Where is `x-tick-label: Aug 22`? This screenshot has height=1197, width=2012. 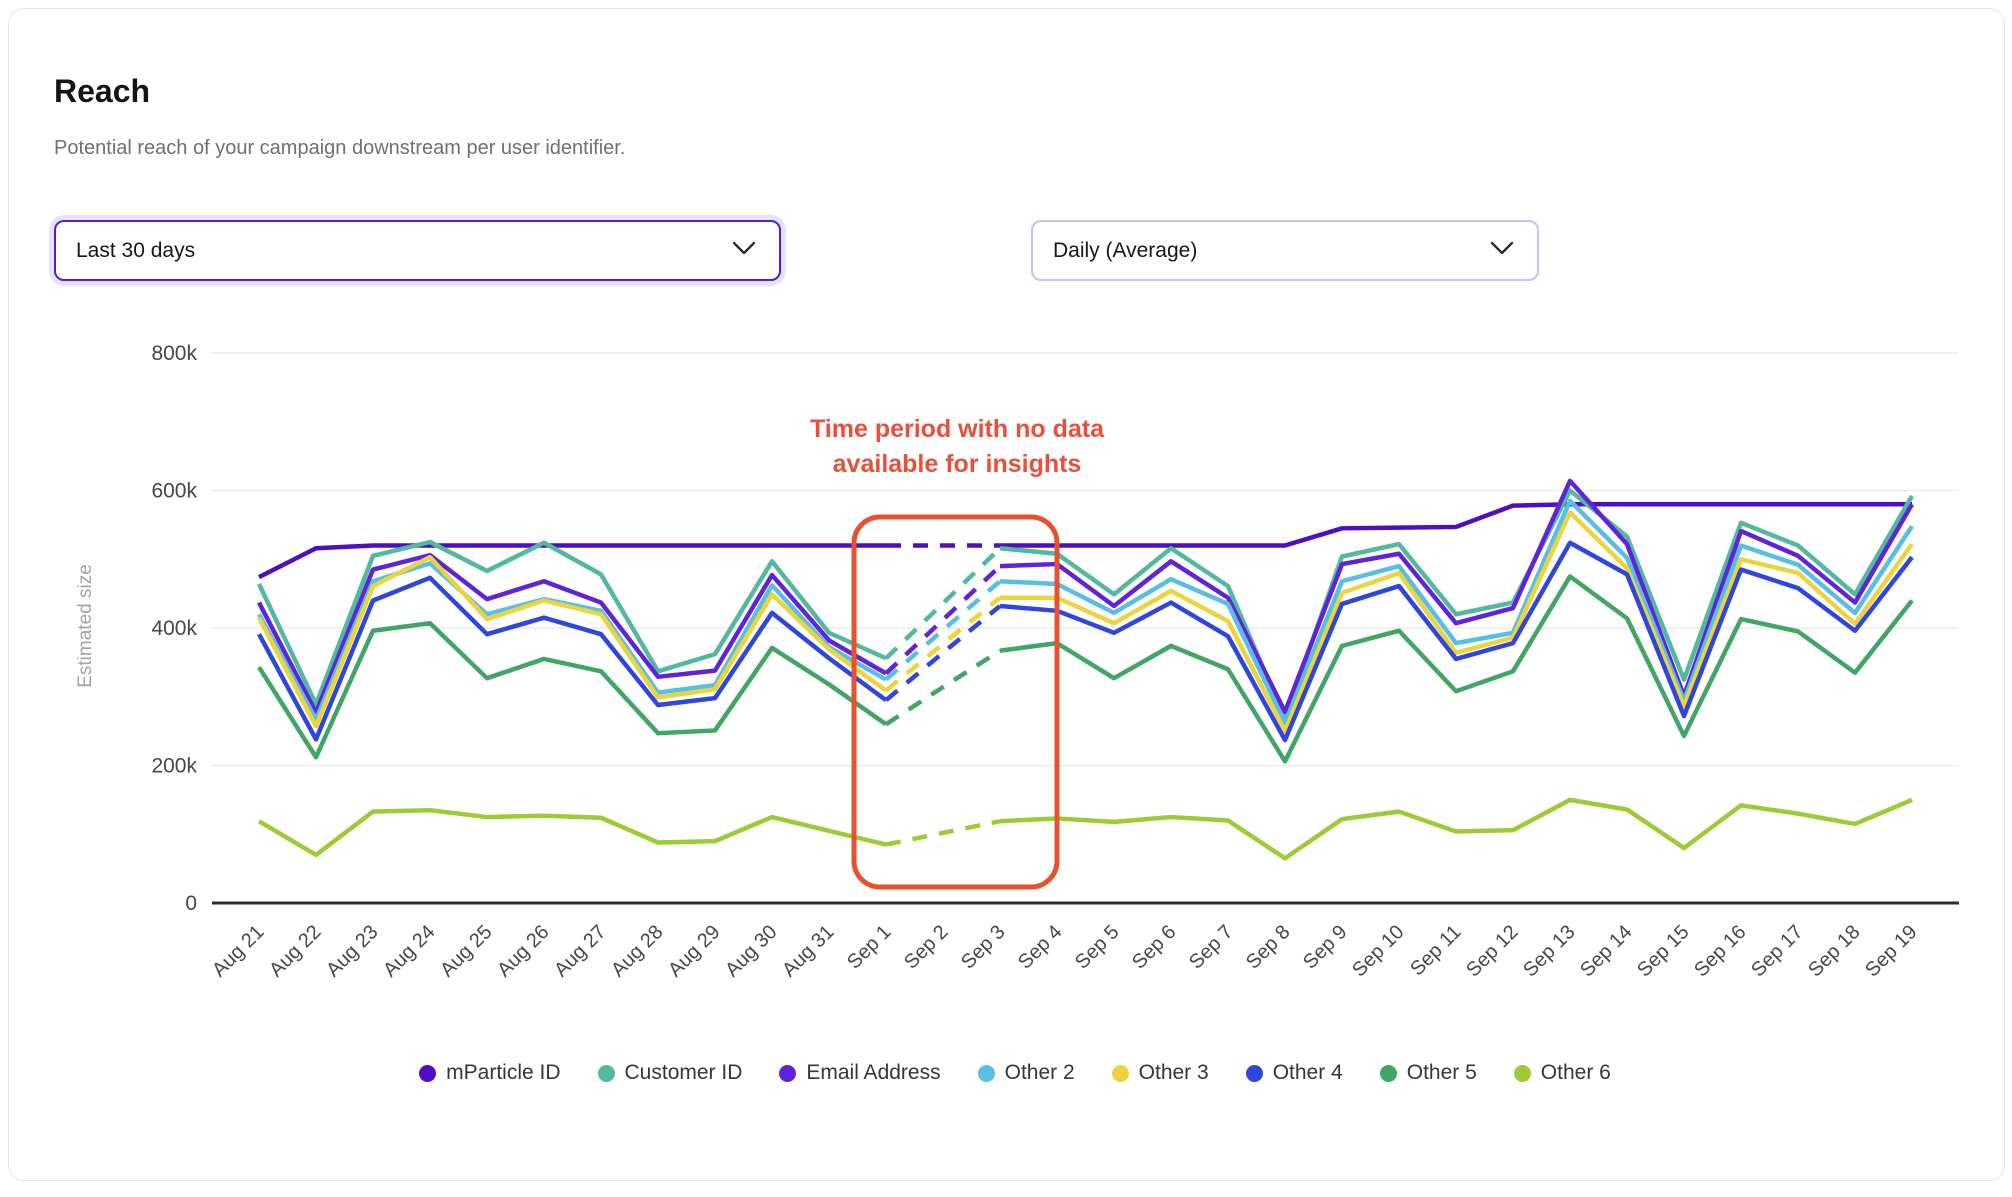
x-tick-label: Aug 22 is located at coordinates (295, 951).